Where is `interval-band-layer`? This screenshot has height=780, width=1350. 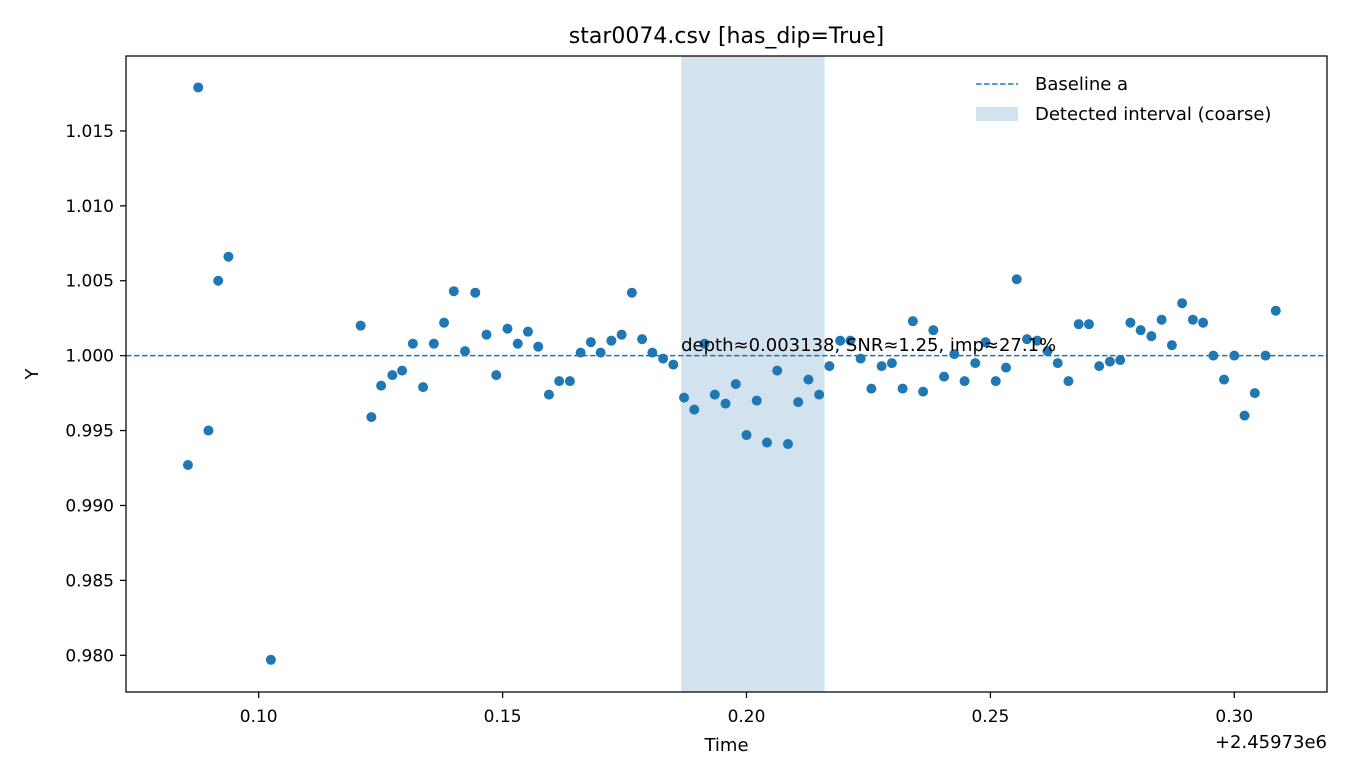
interval-band-layer is located at coordinates (753, 374).